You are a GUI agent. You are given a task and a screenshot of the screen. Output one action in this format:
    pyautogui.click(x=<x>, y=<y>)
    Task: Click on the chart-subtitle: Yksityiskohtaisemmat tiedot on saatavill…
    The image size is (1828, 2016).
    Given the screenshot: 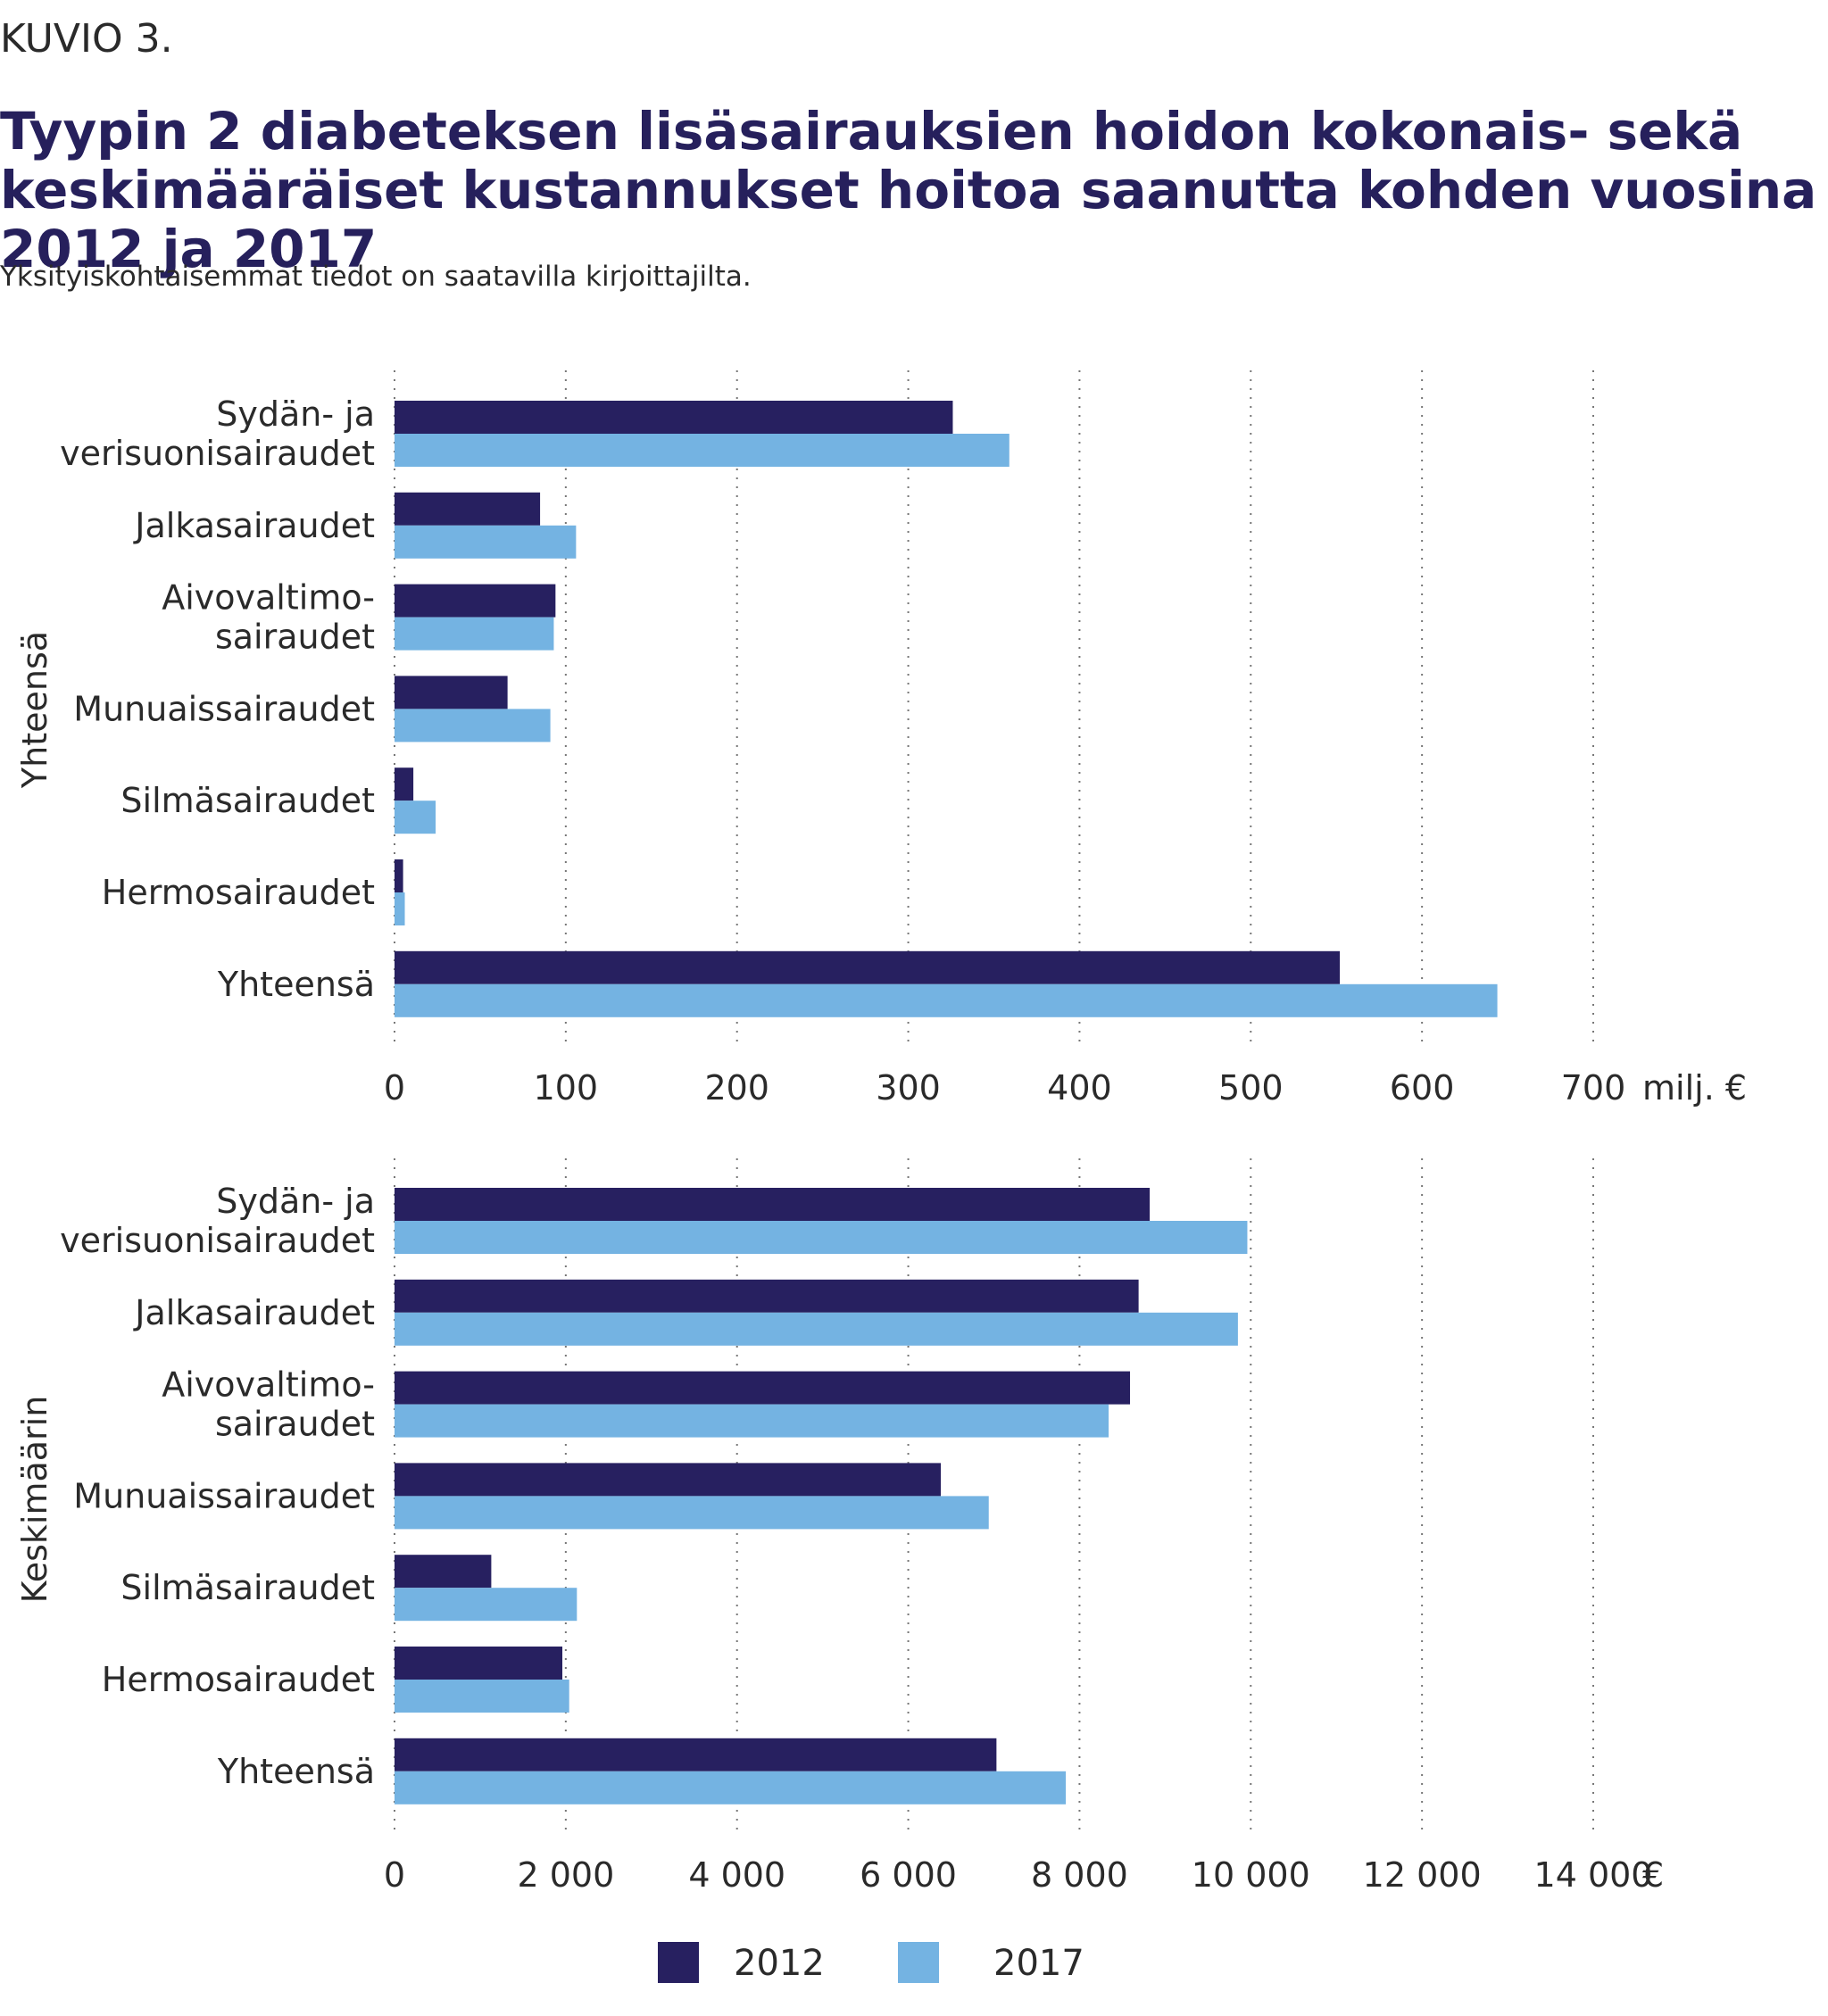 What is the action you would take?
    pyautogui.click(x=376, y=277)
    